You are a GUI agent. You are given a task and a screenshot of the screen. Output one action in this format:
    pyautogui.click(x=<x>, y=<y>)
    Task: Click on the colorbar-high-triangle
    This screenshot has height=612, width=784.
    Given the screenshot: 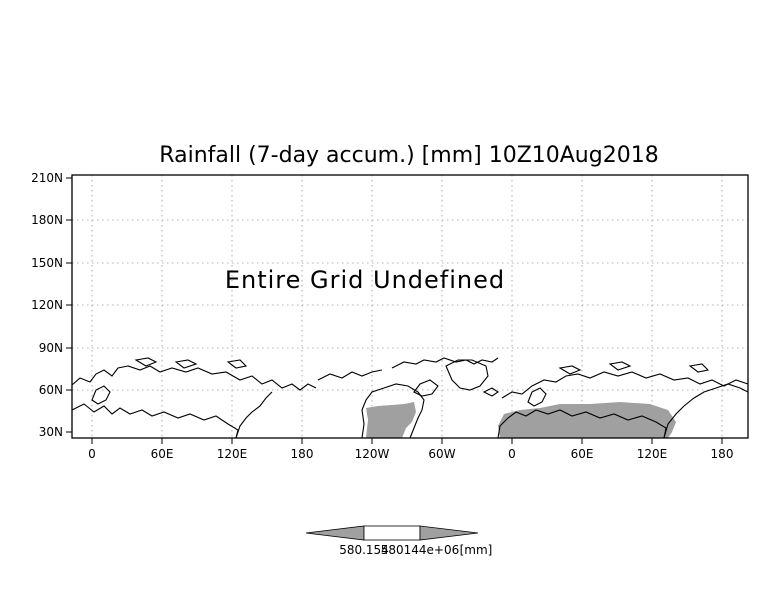 What is the action you would take?
    pyautogui.click(x=449, y=533)
    